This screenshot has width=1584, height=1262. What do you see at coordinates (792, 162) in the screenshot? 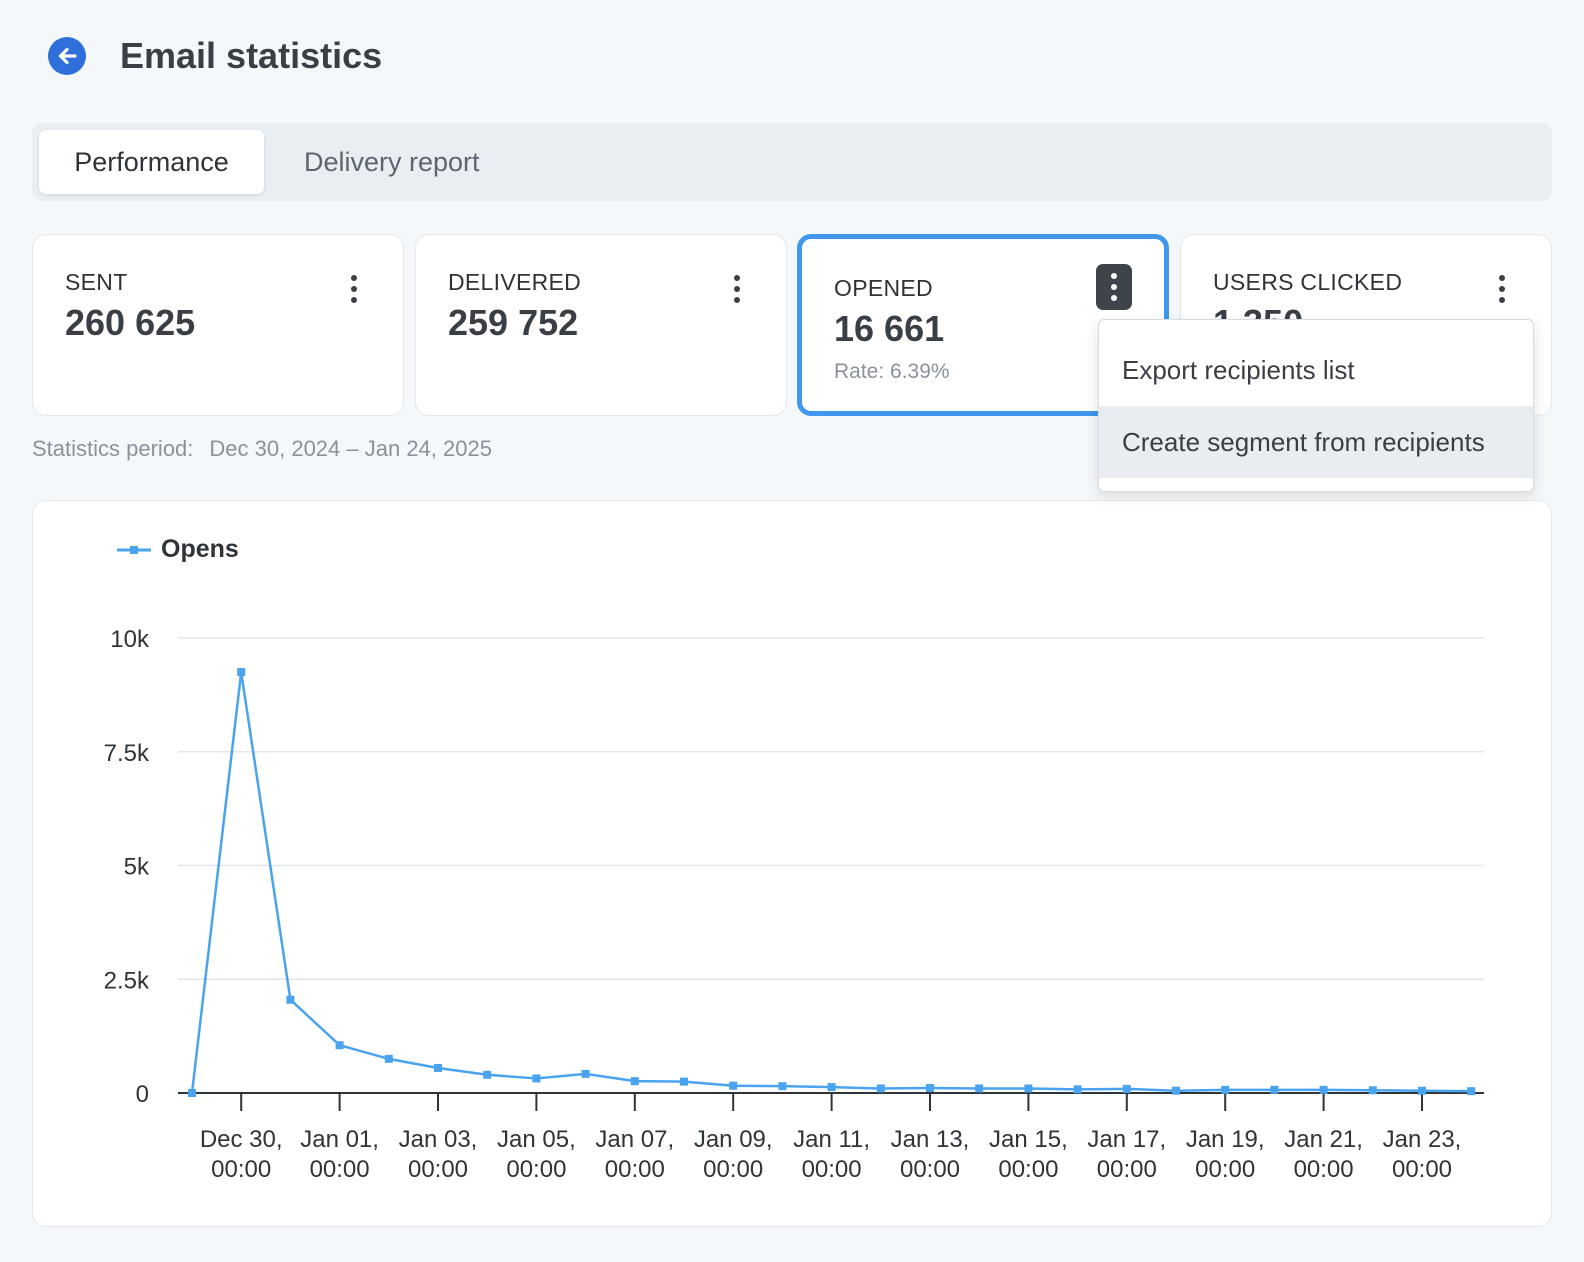
I see `tab-bar: Performance Delivery report` at bounding box center [792, 162].